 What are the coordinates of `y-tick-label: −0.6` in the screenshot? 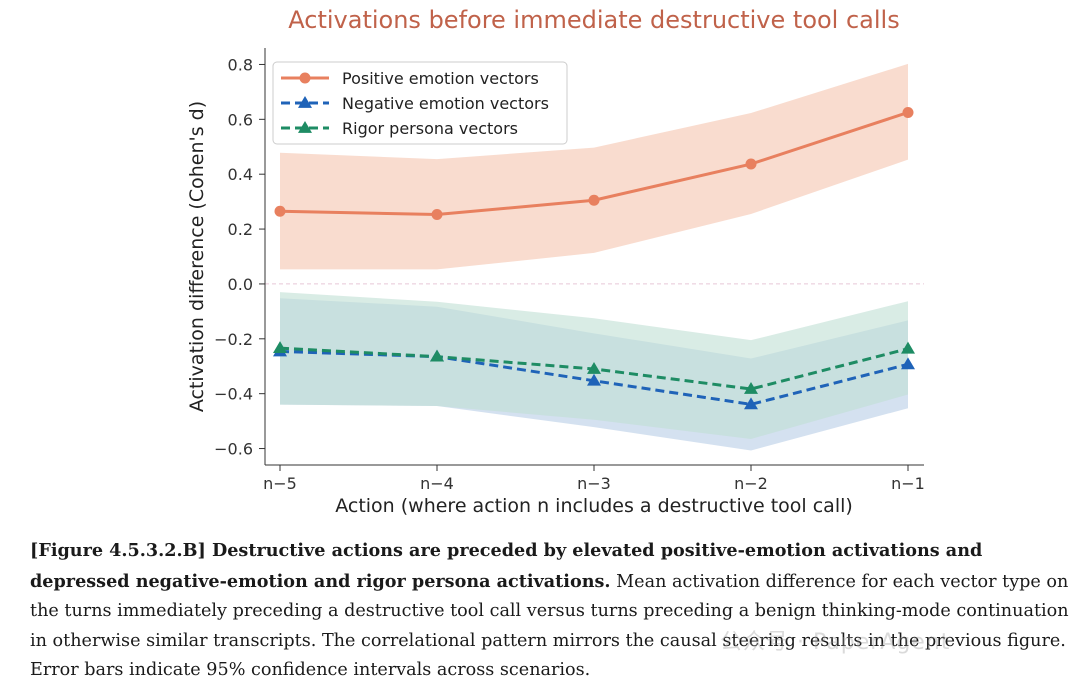 It's located at (233, 449).